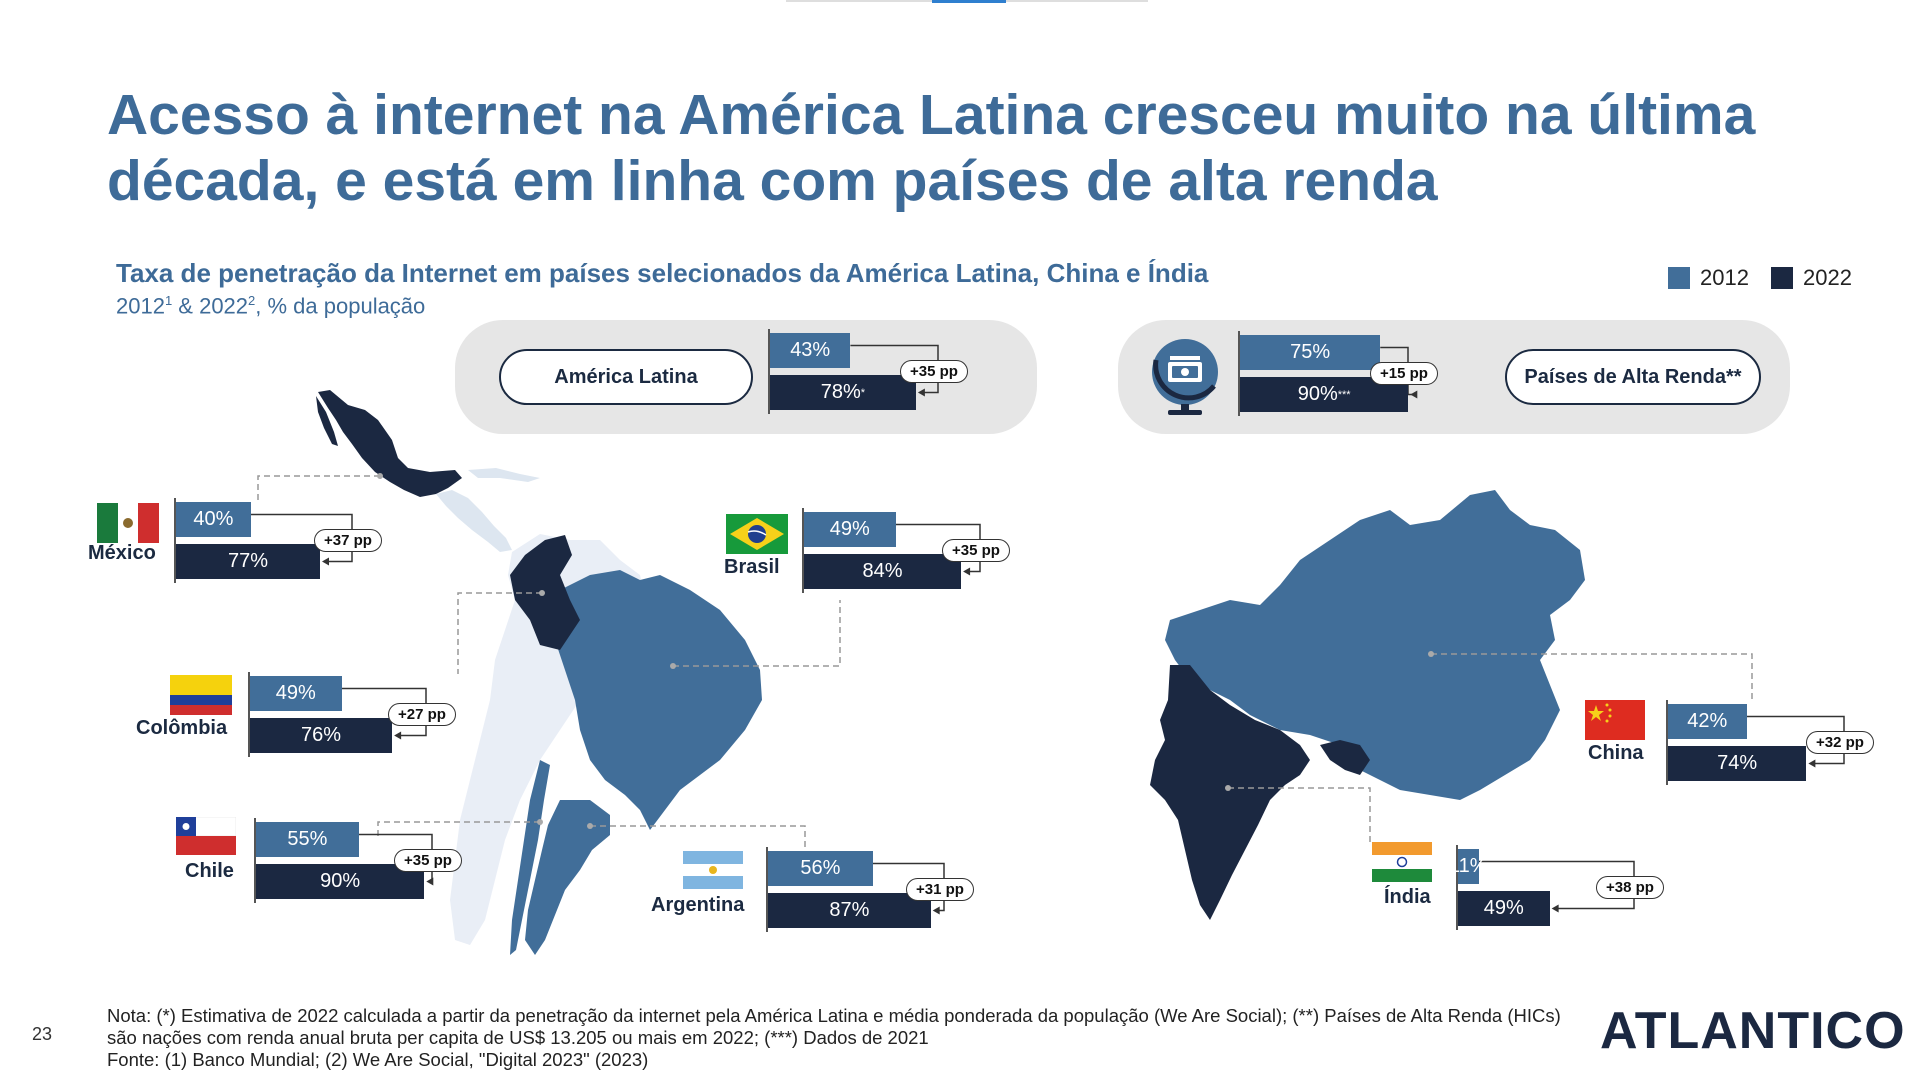  I want to click on legend-item-2022: 2022, so click(1811, 278).